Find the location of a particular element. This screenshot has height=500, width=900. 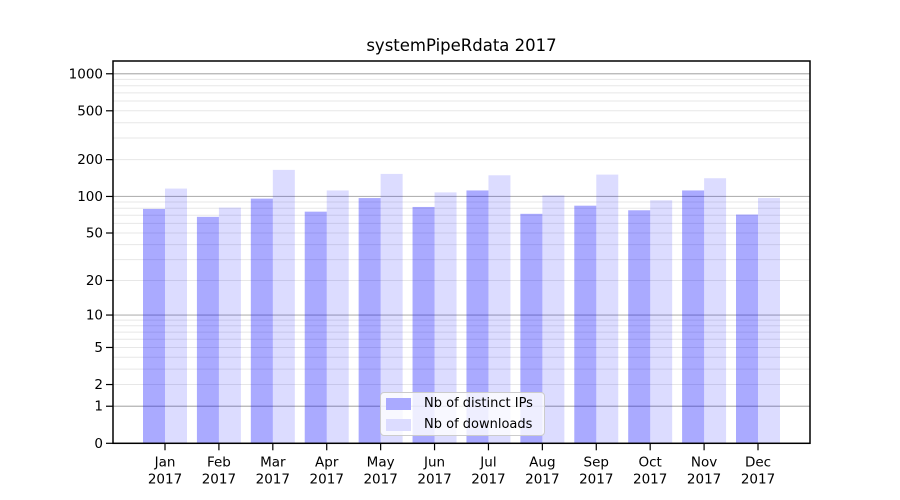

bar-apr-ips is located at coordinates (315, 327).